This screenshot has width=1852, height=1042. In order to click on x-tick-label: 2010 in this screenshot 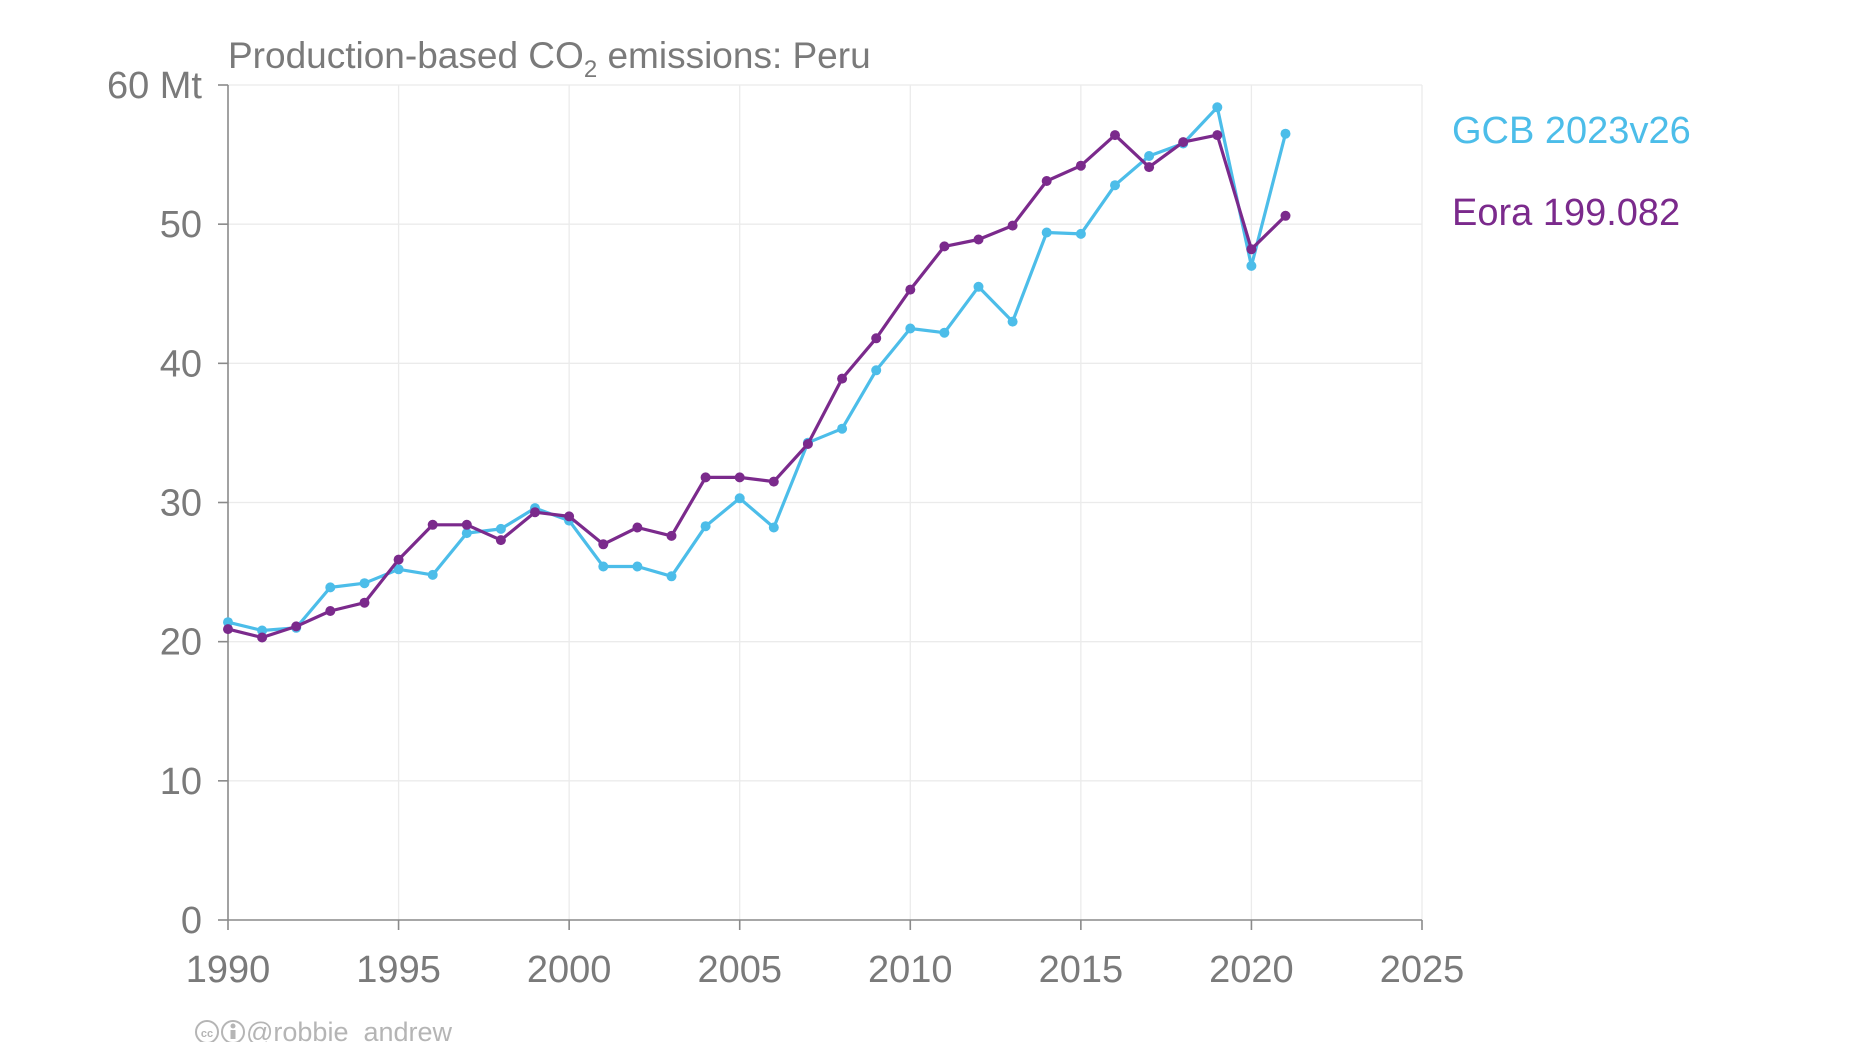, I will do `click(910, 970)`.